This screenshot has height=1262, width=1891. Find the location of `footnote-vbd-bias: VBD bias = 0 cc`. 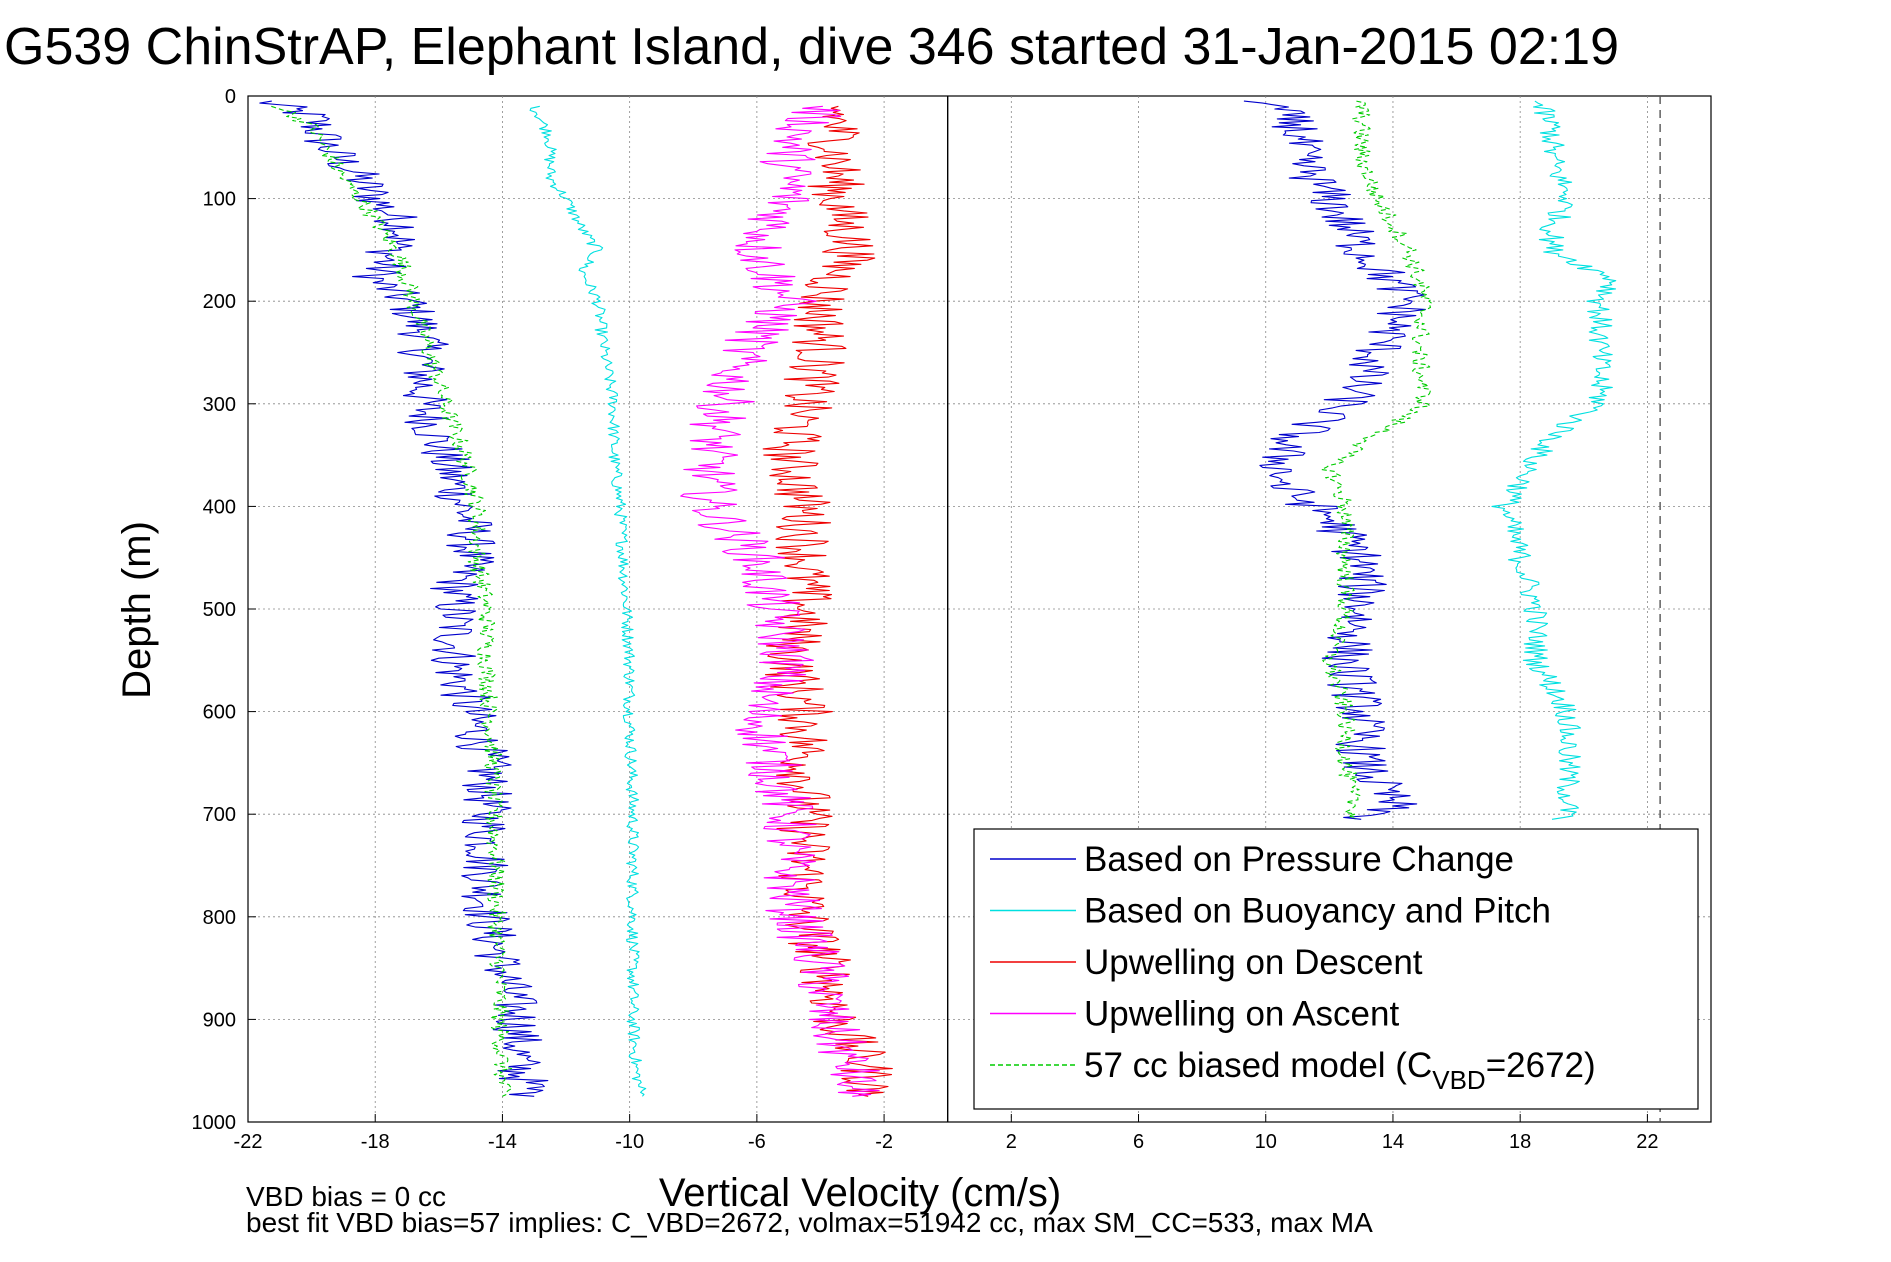

footnote-vbd-bias: VBD bias = 0 cc is located at coordinates (346, 1196).